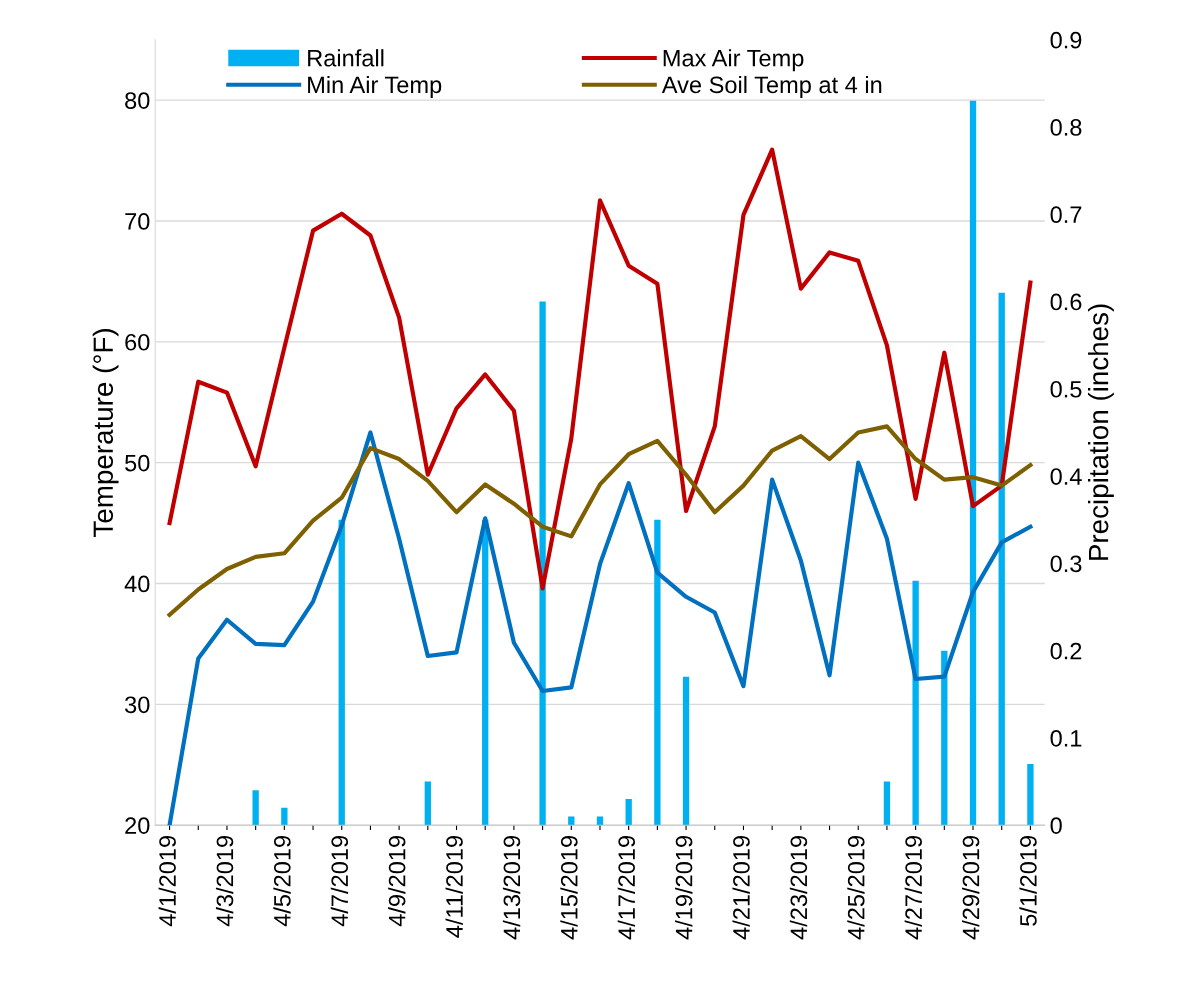 Image resolution: width=1194 pixels, height=993 pixels. Describe the element at coordinates (137, 100) in the screenshot. I see `y-tick-label: 80` at that location.